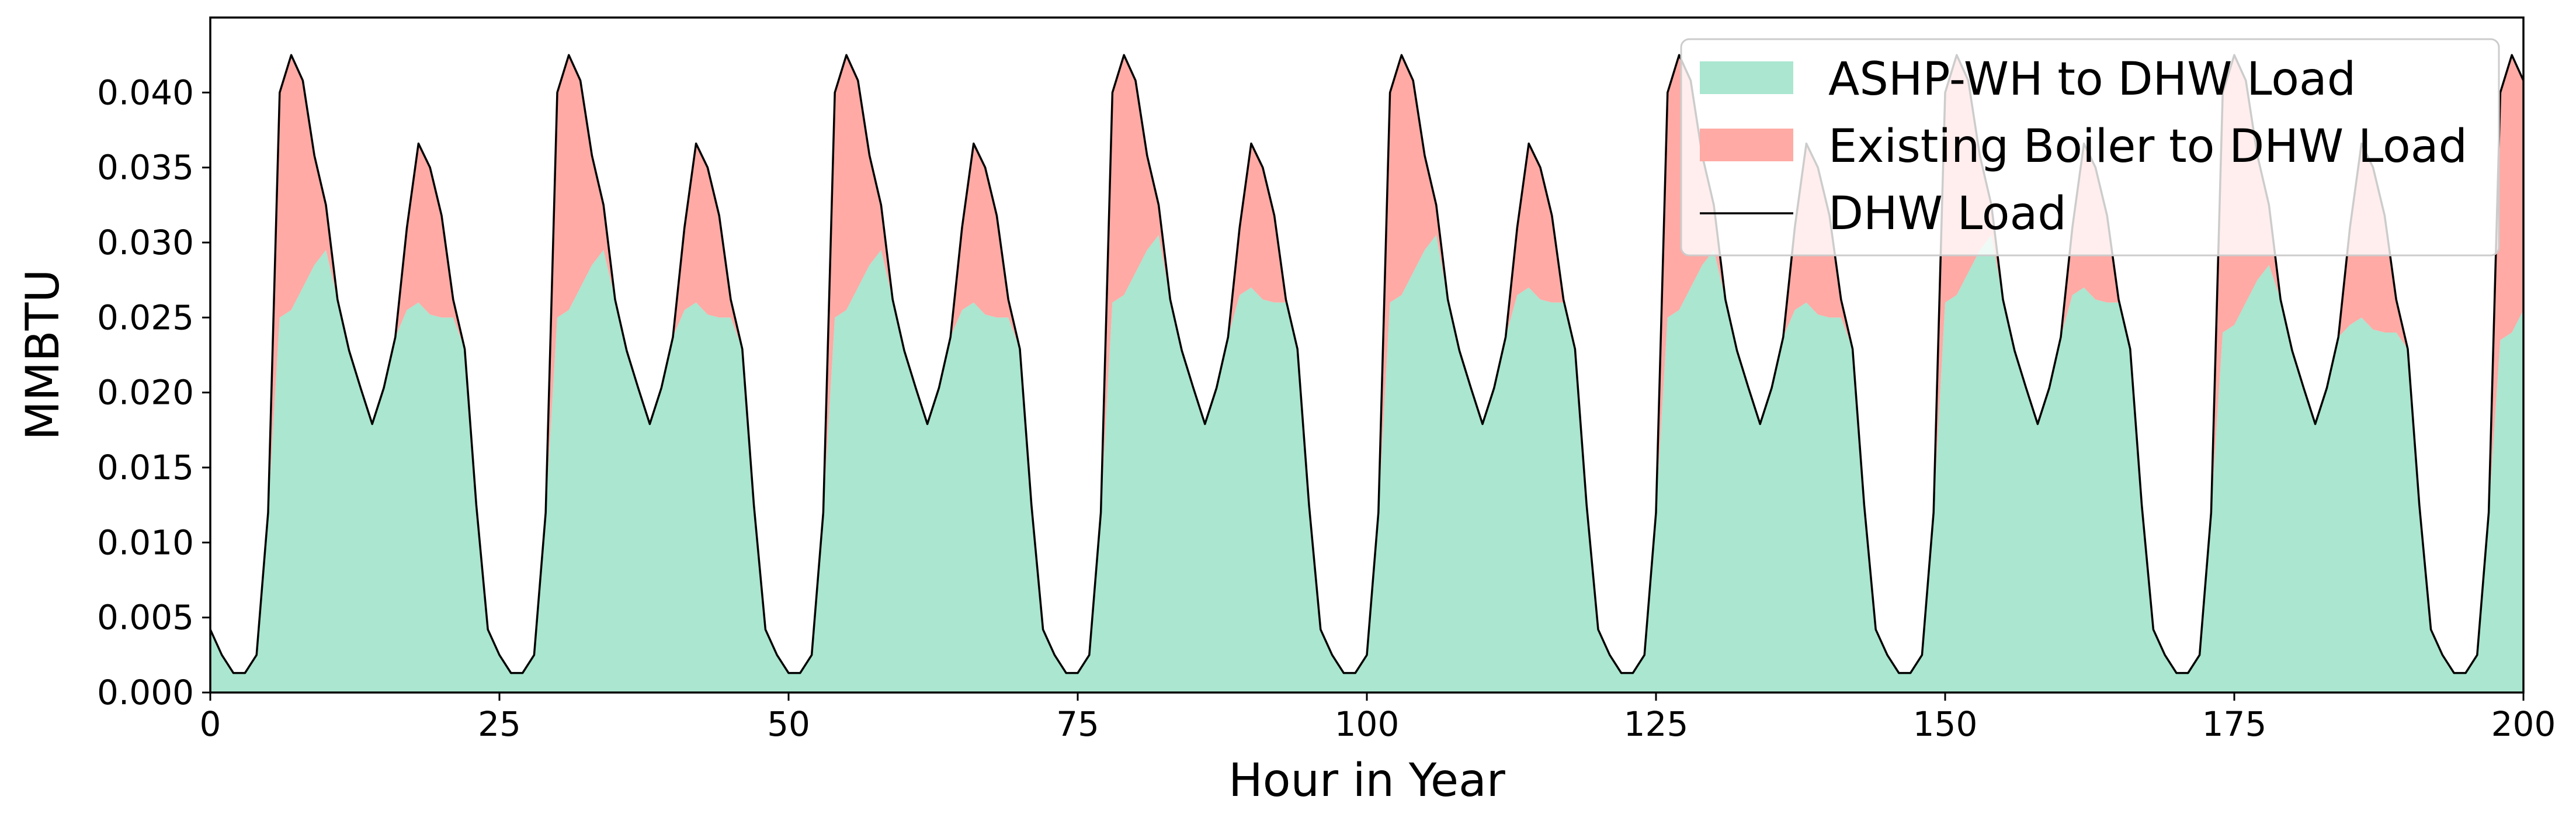 This screenshot has height=824, width=2576. I want to click on y-tick-label: 0.025, so click(145, 317).